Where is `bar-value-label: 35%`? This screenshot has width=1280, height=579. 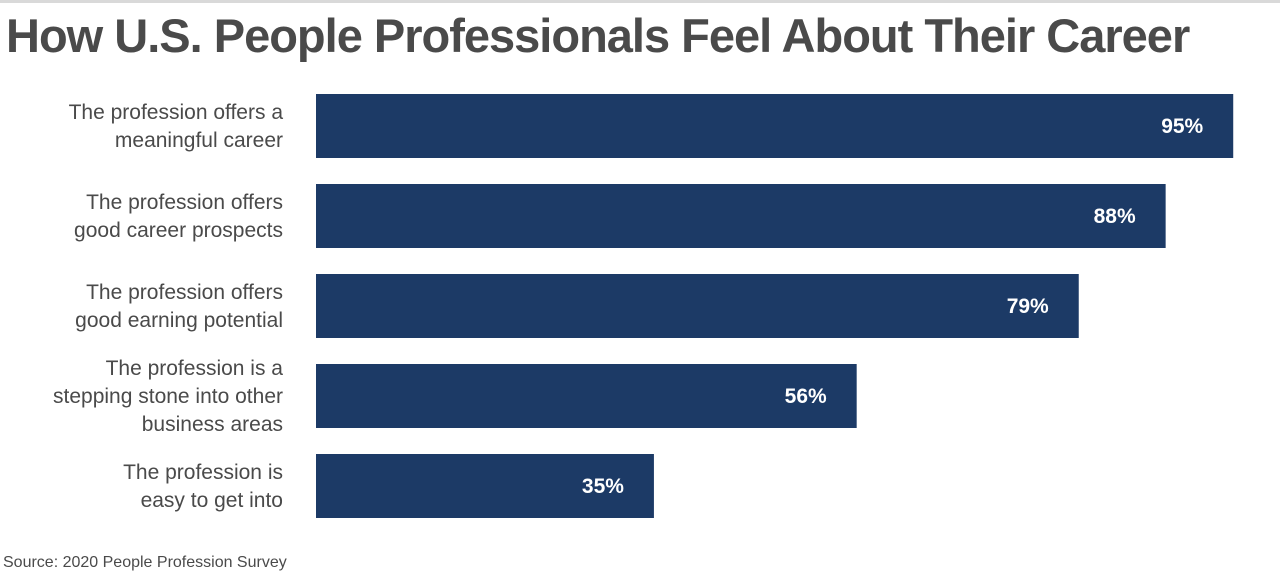 bar-value-label: 35% is located at coordinates (603, 486).